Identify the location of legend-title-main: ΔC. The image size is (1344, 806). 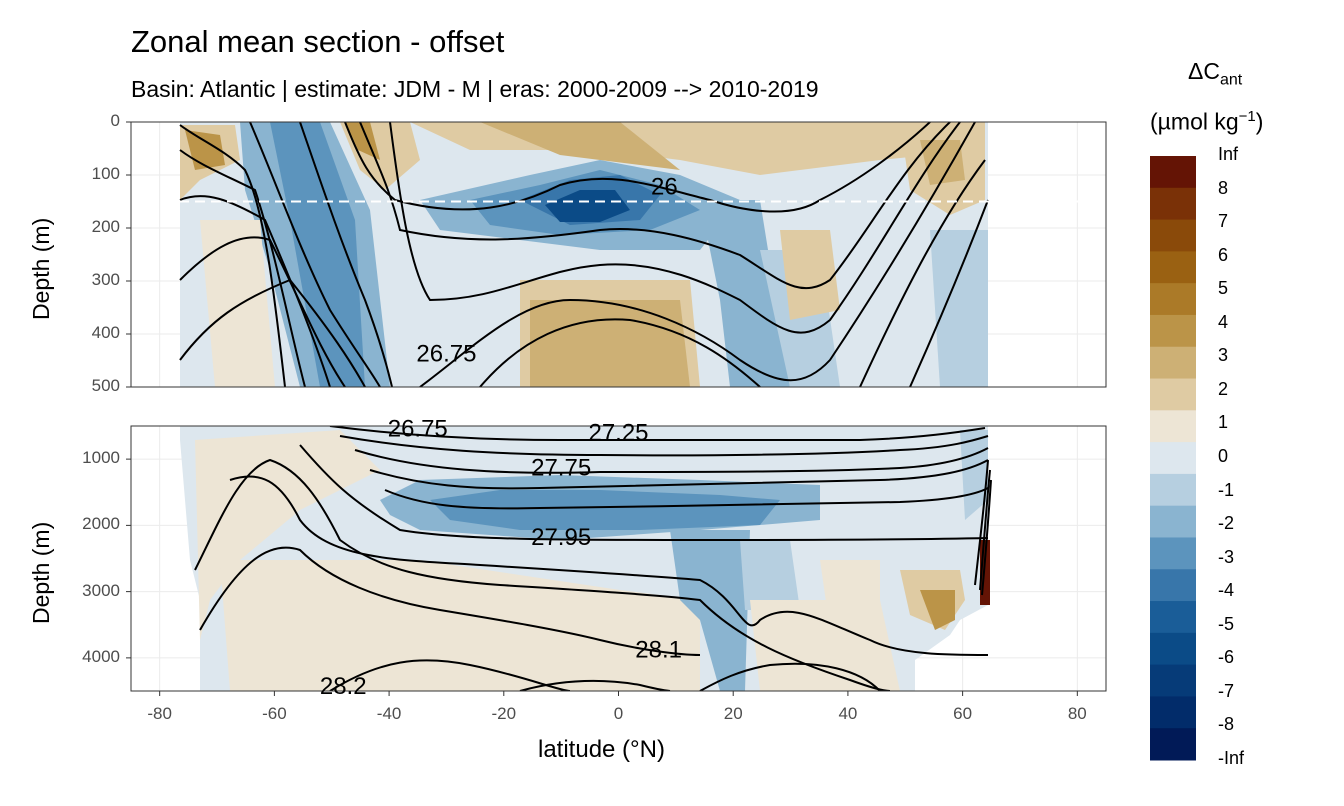
(1204, 71).